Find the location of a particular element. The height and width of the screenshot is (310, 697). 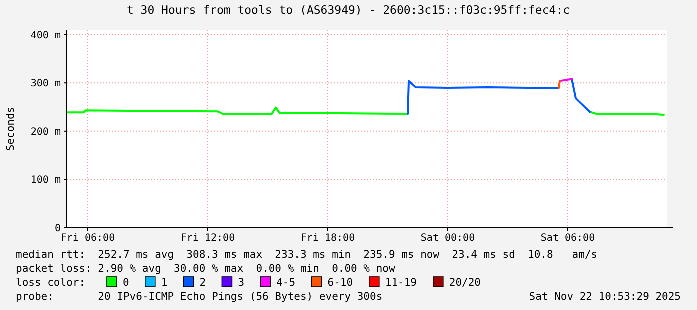

y-tick-label: 200 m is located at coordinates (45, 132).